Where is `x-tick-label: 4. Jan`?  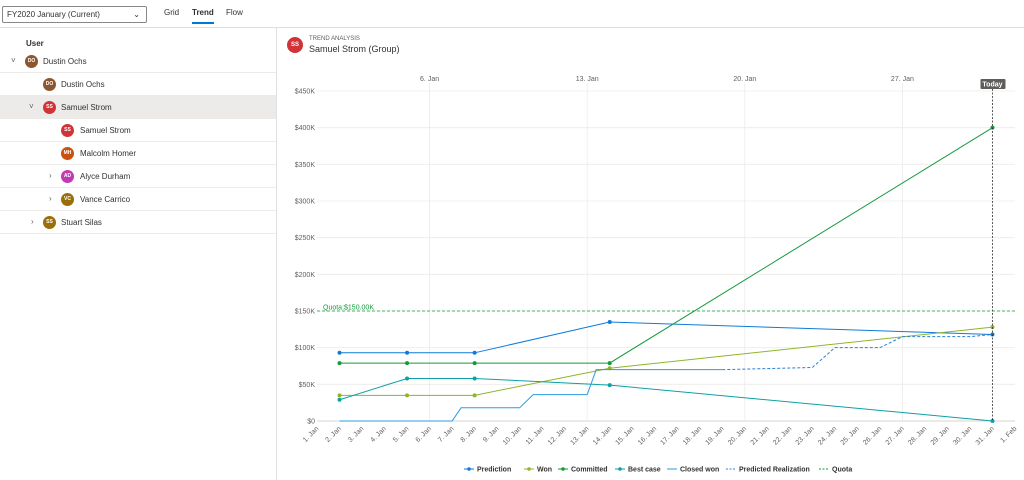 x-tick-label: 4. Jan is located at coordinates (379, 434).